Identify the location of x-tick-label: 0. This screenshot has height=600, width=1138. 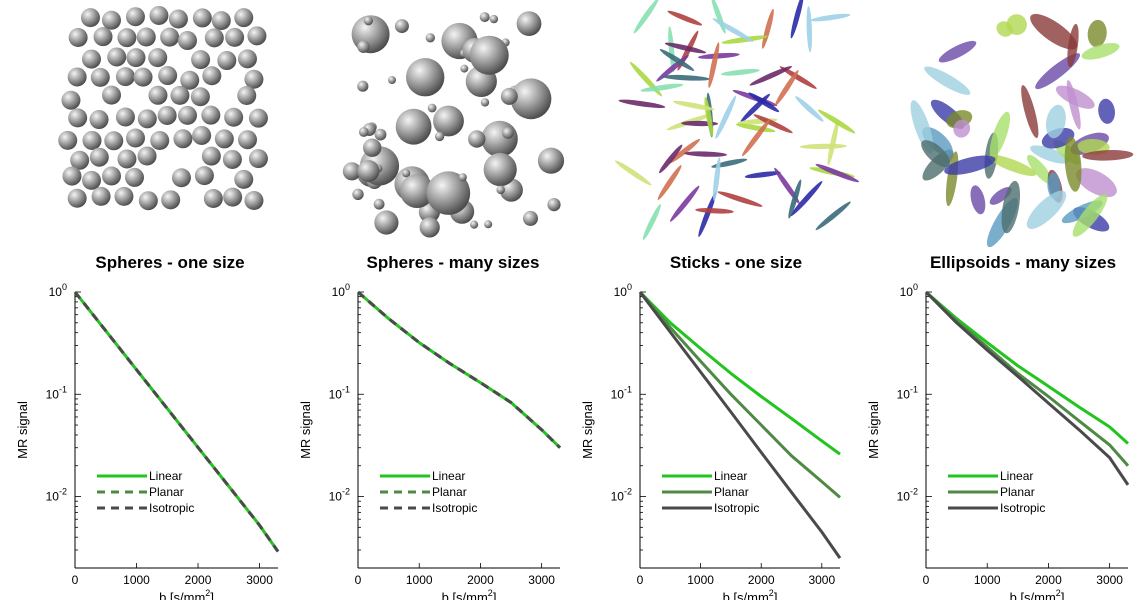
(358, 580).